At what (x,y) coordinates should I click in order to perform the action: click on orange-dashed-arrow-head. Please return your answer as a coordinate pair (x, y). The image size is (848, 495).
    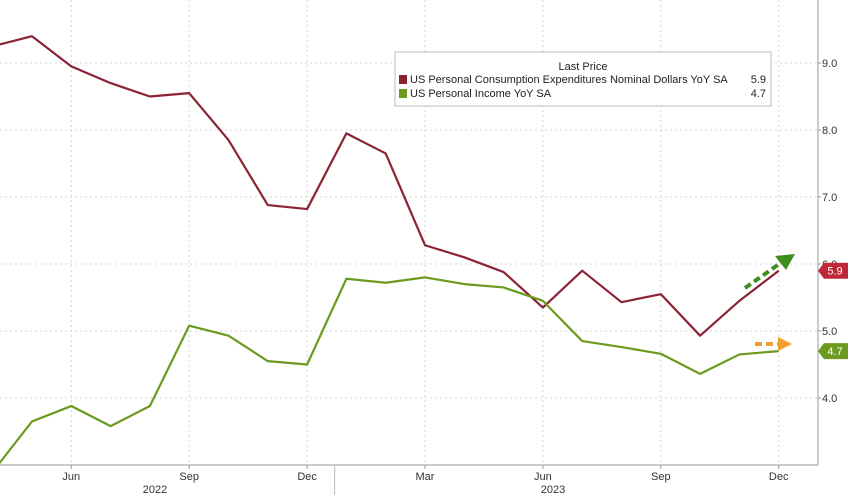
    Looking at the image, I should click on (785, 344).